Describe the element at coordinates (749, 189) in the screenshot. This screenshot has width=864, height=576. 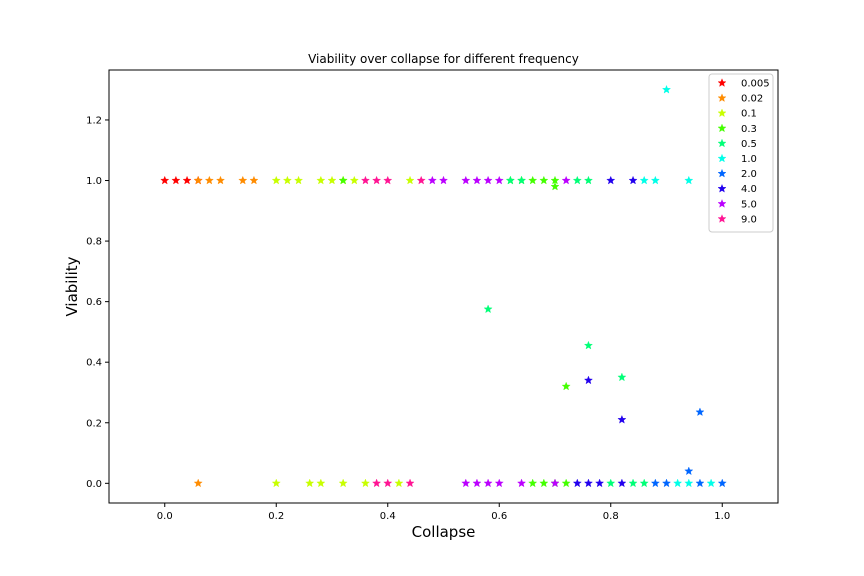
I see `legend-label: 4.0` at that location.